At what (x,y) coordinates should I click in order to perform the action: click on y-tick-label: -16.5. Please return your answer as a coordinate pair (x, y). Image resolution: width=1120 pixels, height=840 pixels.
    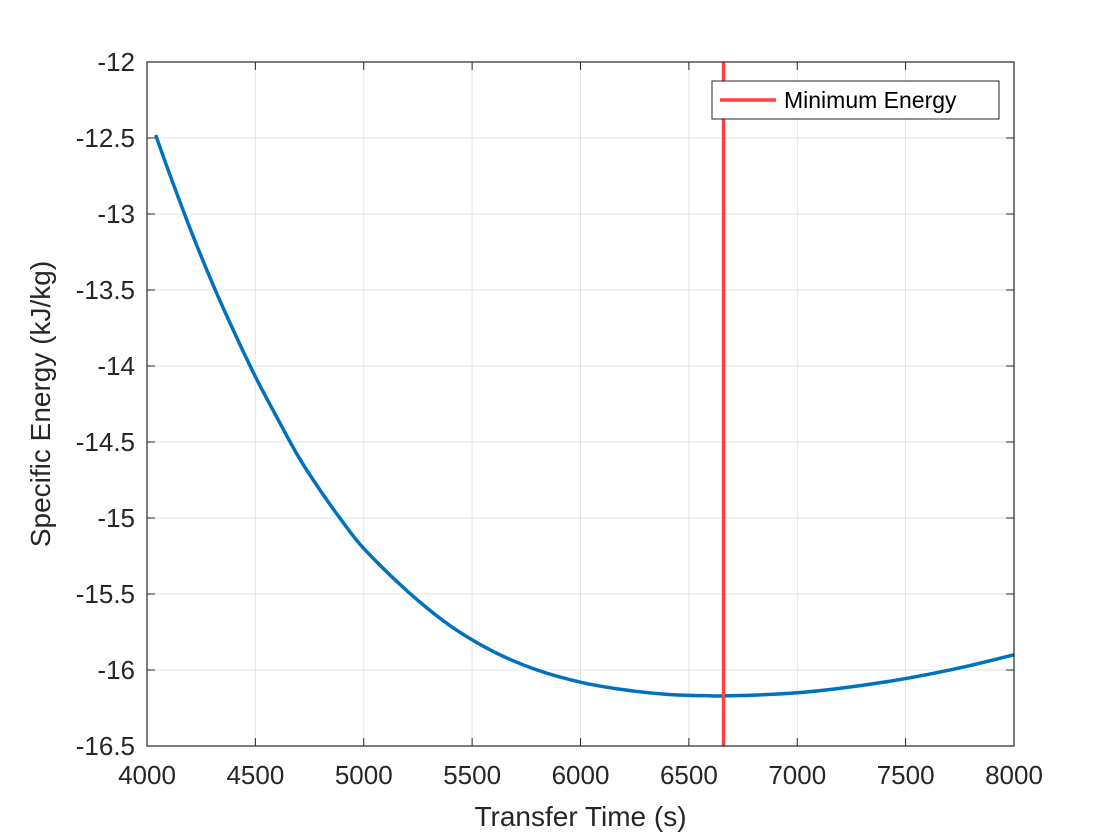
    Looking at the image, I should click on (105, 746).